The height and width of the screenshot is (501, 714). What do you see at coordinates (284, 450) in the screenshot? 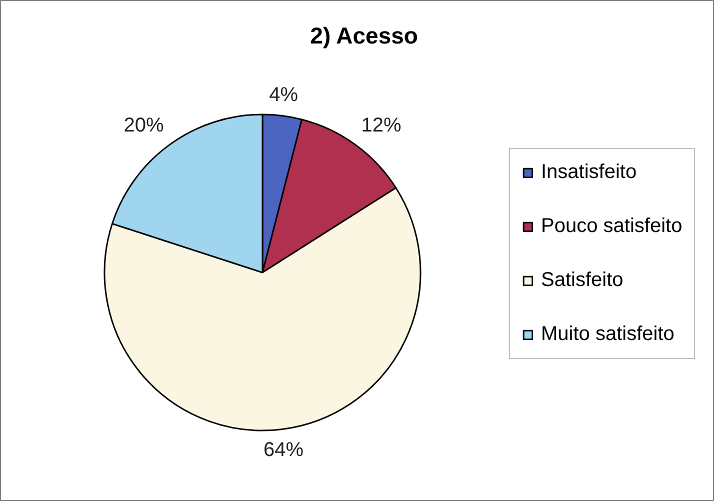
I see `data-label: 64%` at bounding box center [284, 450].